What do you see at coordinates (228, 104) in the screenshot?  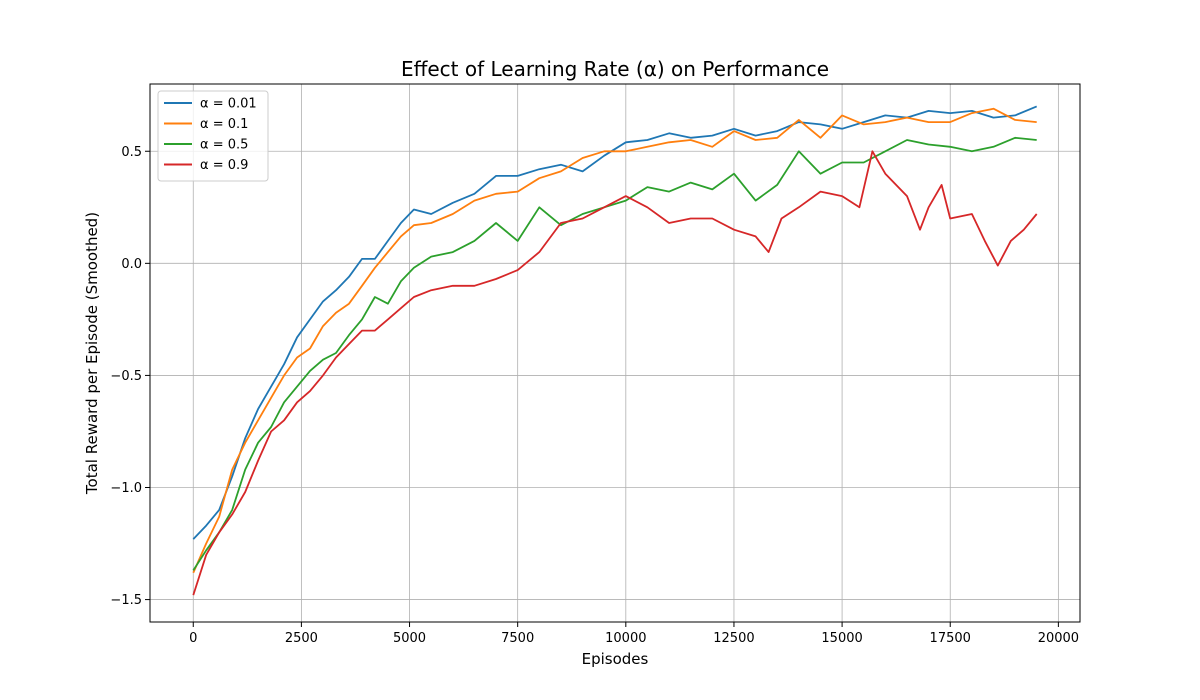 I see `legend-label: α = 0.01` at bounding box center [228, 104].